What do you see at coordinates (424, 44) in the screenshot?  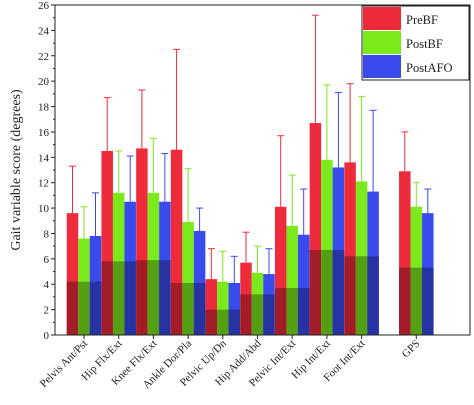 I see `legend-label-PostBF: PostBF` at bounding box center [424, 44].